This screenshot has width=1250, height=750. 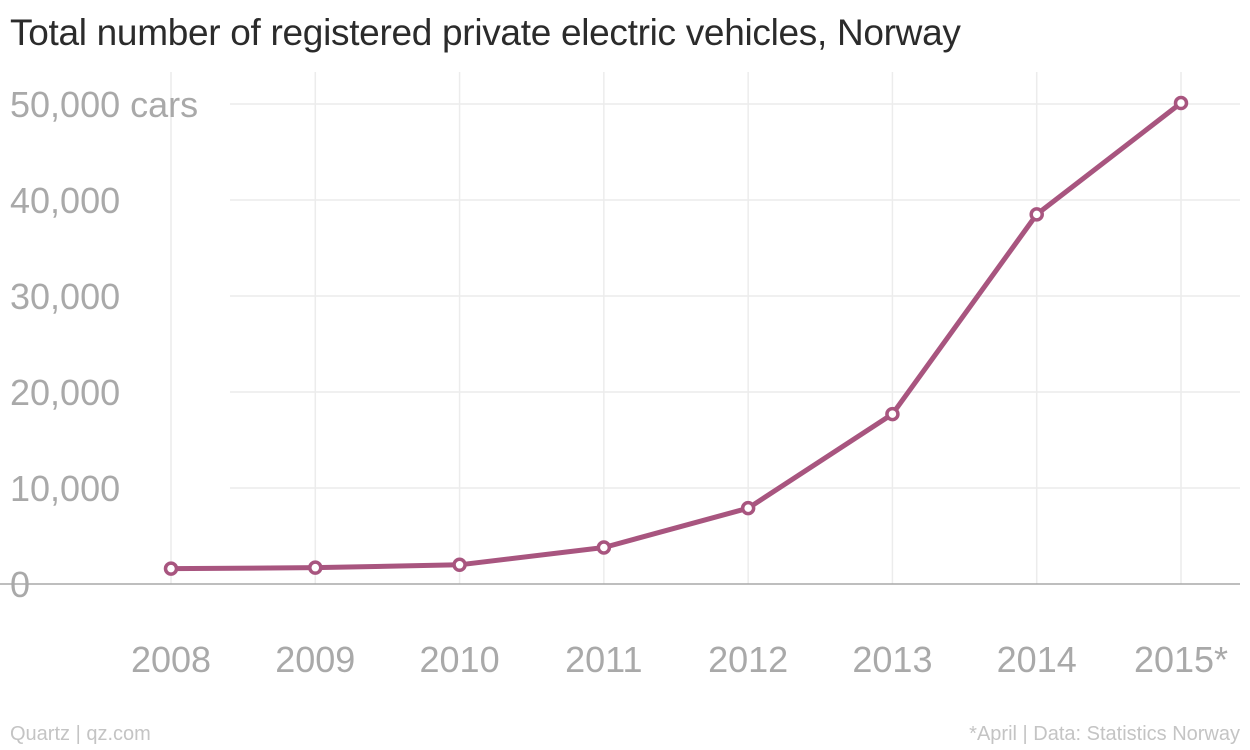 I want to click on x-tick-label: 2014, so click(x=1037, y=659).